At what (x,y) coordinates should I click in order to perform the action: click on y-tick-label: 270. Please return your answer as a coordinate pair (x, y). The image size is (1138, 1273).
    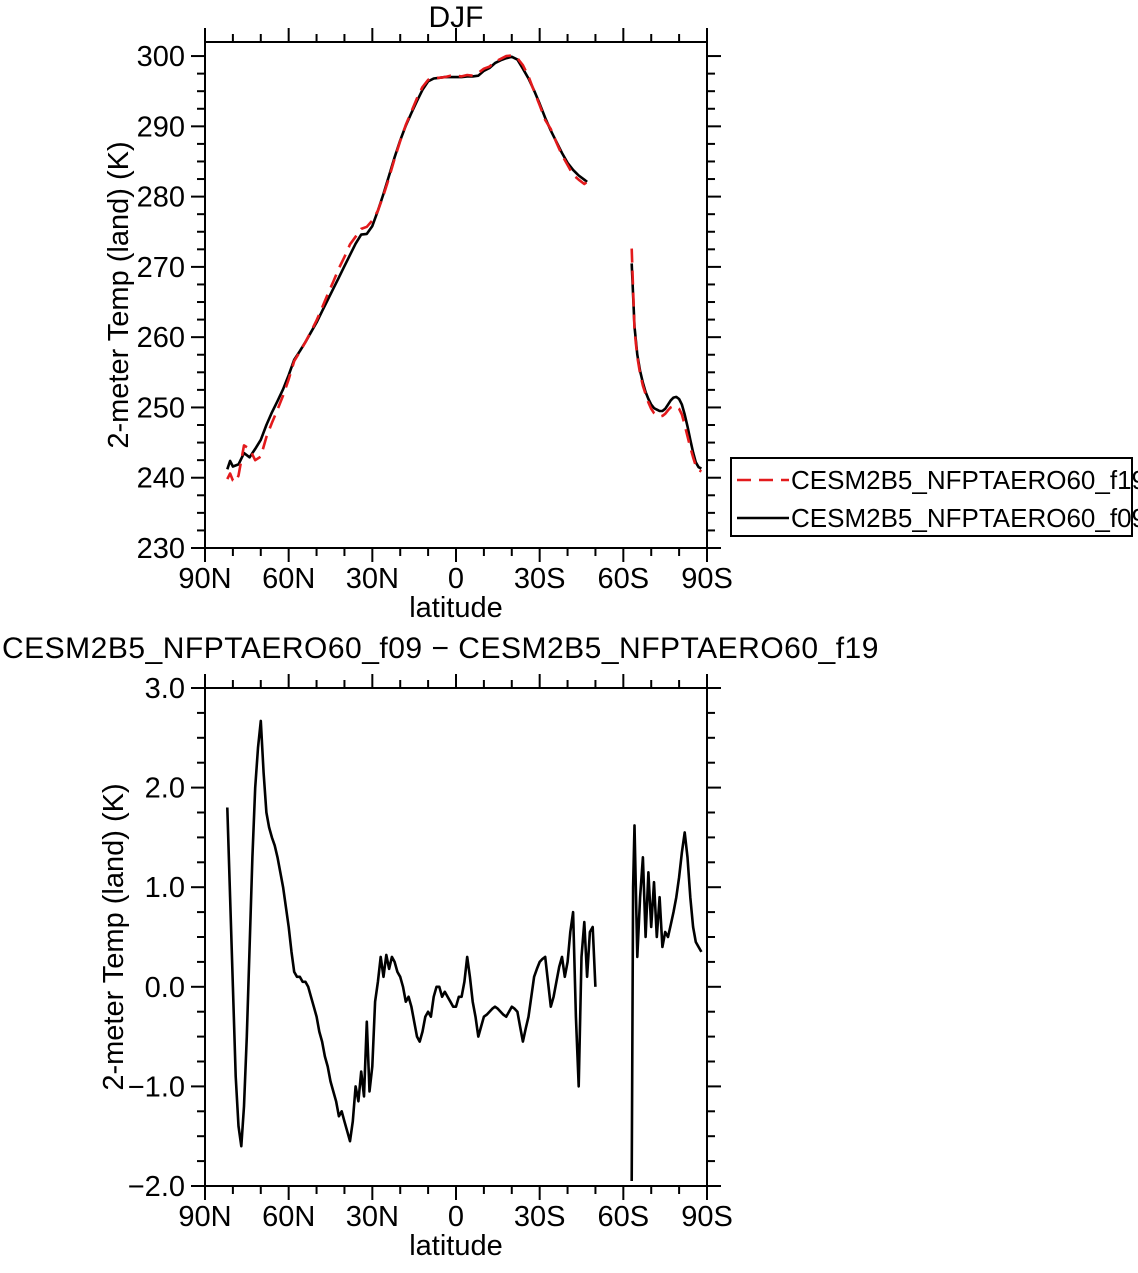
    Looking at the image, I should click on (161, 268).